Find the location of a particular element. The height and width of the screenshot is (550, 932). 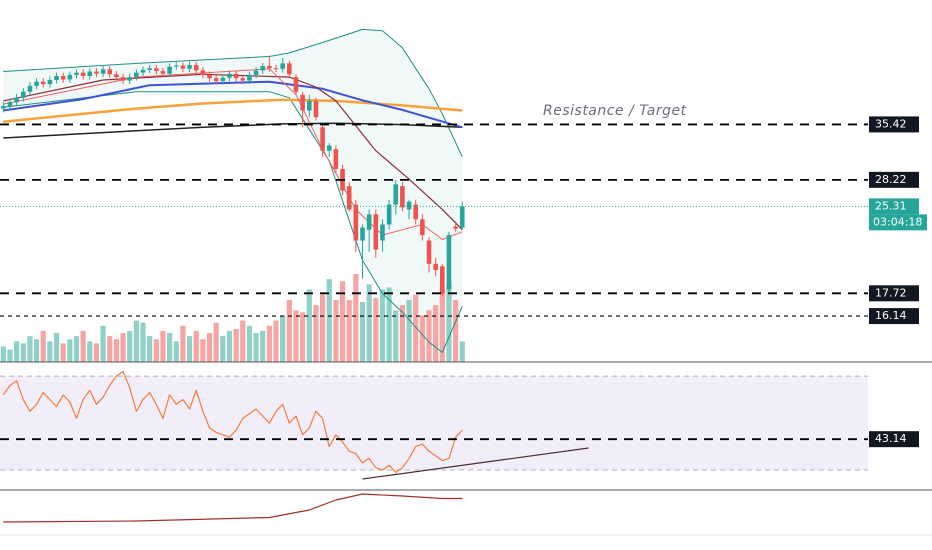

rsi-line is located at coordinates (232, 421).